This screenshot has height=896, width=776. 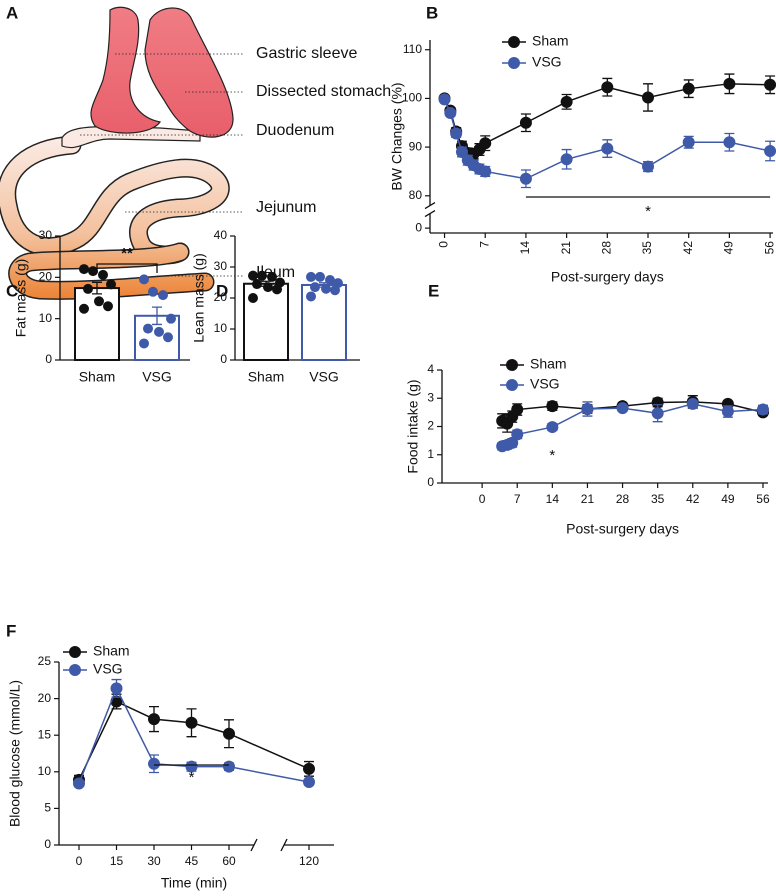 What do you see at coordinates (45, 734) in the screenshot?
I see `y-tick-label: 15` at bounding box center [45, 734].